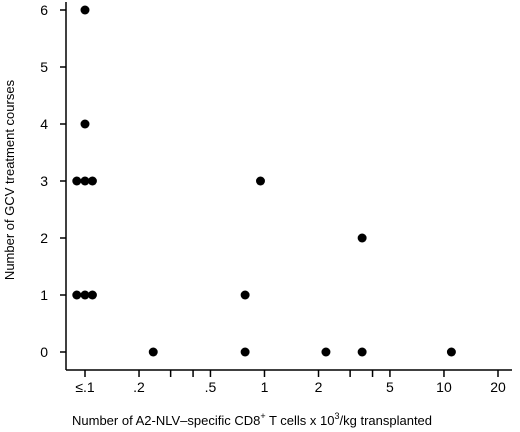 The width and height of the screenshot is (520, 432). I want to click on x-axis-title-sup1: +, so click(262, 416).